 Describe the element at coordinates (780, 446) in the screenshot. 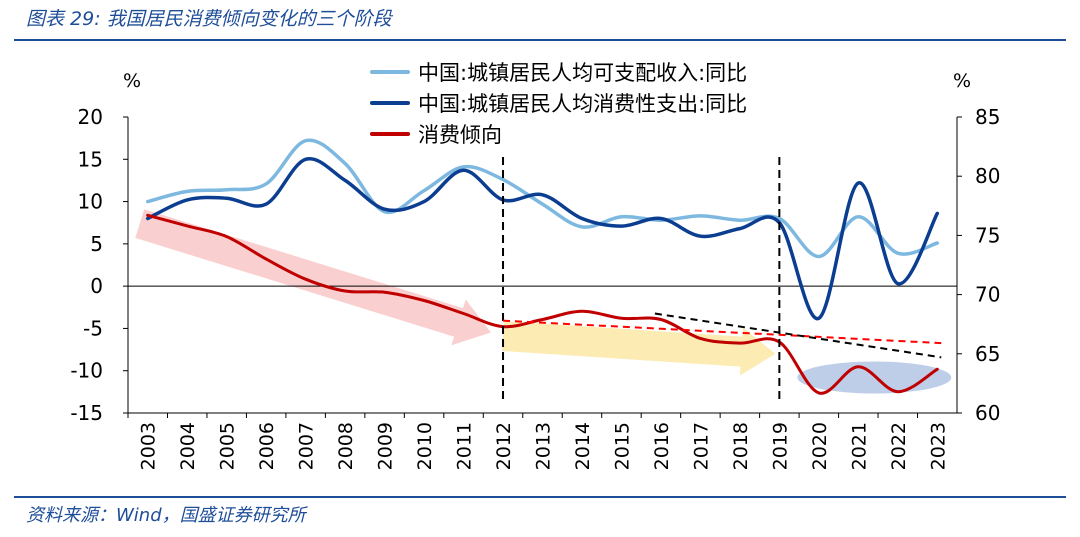

I see `x-tick-label: 2019` at that location.